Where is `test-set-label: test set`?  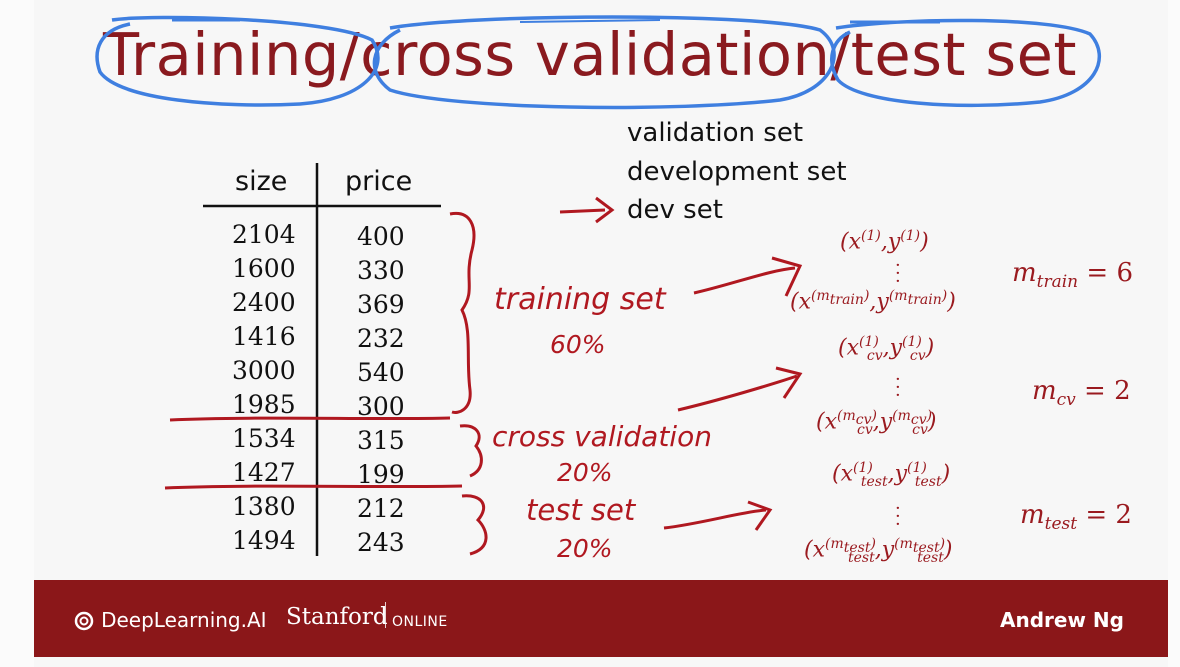
test-set-label: test set is located at coordinates (581, 510).